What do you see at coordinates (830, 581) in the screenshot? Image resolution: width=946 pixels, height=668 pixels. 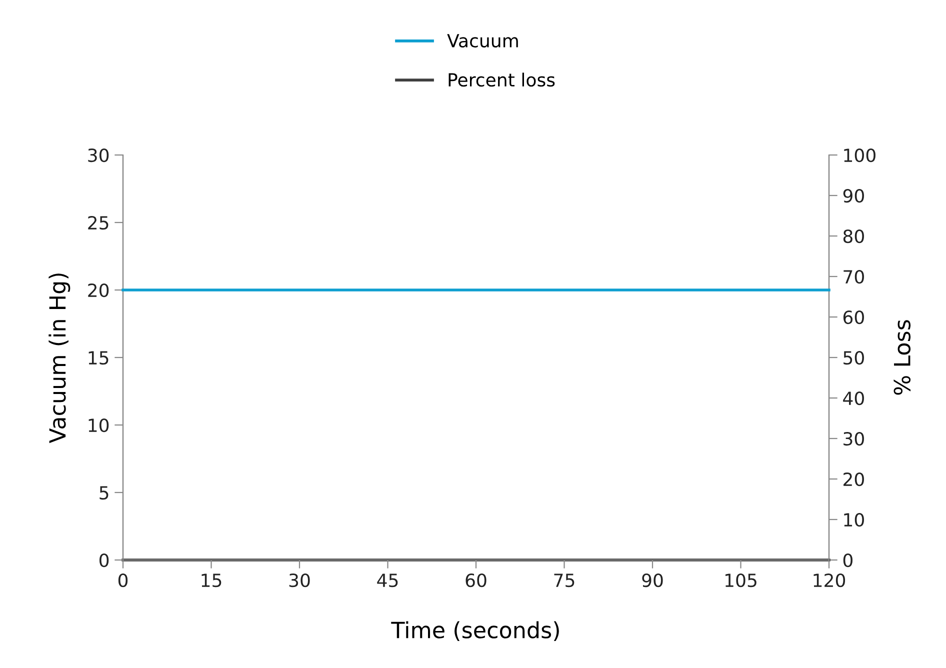 I see `x-tick-label: 120` at bounding box center [830, 581].